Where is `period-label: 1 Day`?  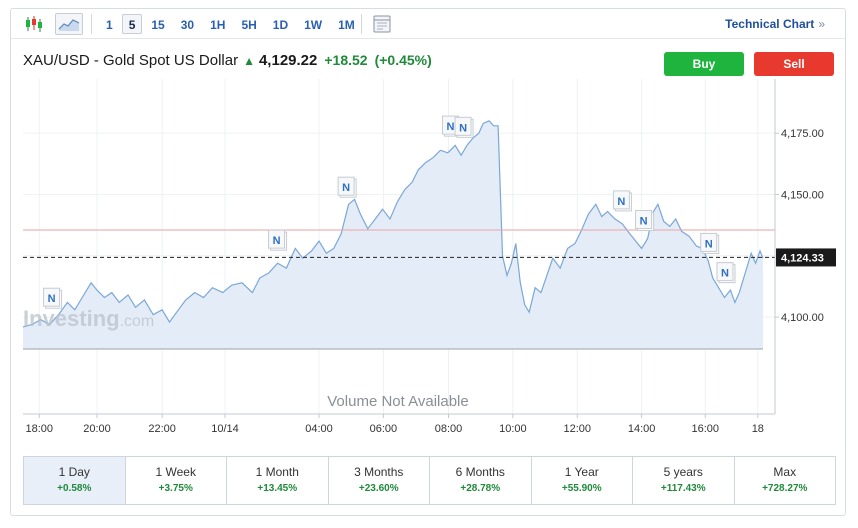 period-label: 1 Day is located at coordinates (74, 472).